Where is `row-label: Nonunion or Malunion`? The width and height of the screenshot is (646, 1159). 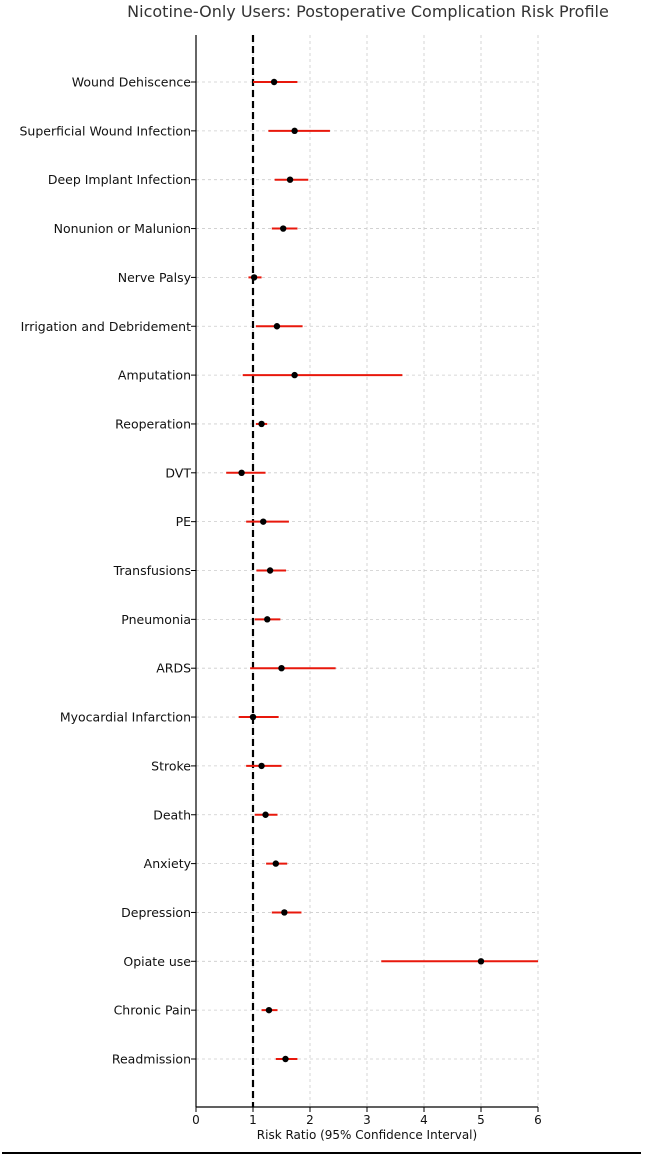
row-label: Nonunion or Malunion is located at coordinates (122, 228).